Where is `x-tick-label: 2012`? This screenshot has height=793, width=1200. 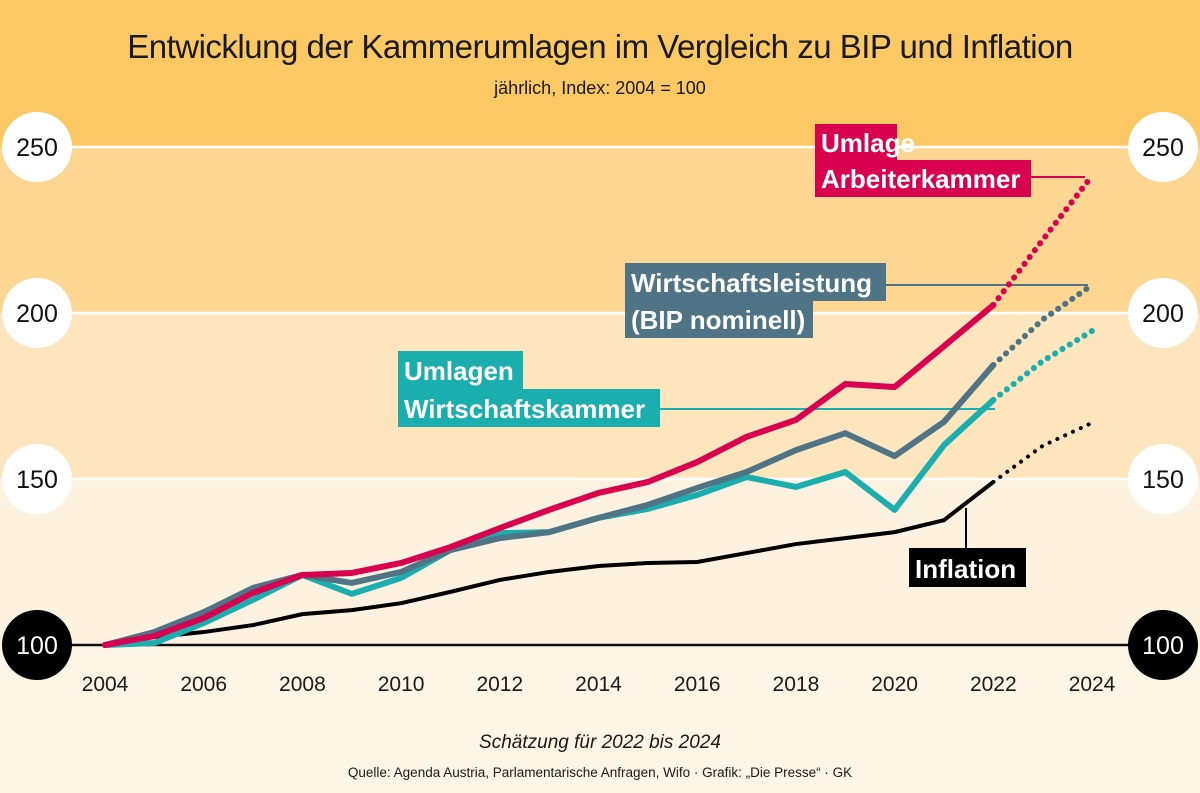 x-tick-label: 2012 is located at coordinates (499, 684).